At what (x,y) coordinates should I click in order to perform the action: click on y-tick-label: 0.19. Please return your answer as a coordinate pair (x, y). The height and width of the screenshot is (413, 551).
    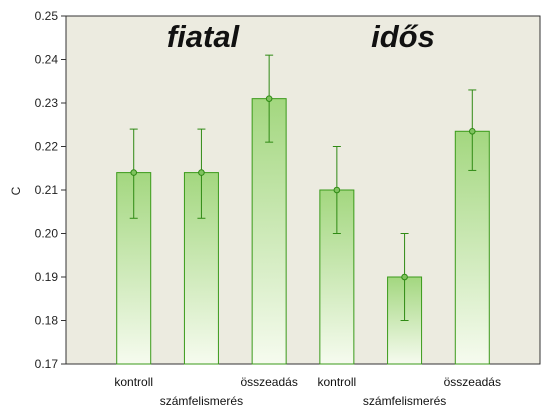
    Looking at the image, I should click on (47, 277).